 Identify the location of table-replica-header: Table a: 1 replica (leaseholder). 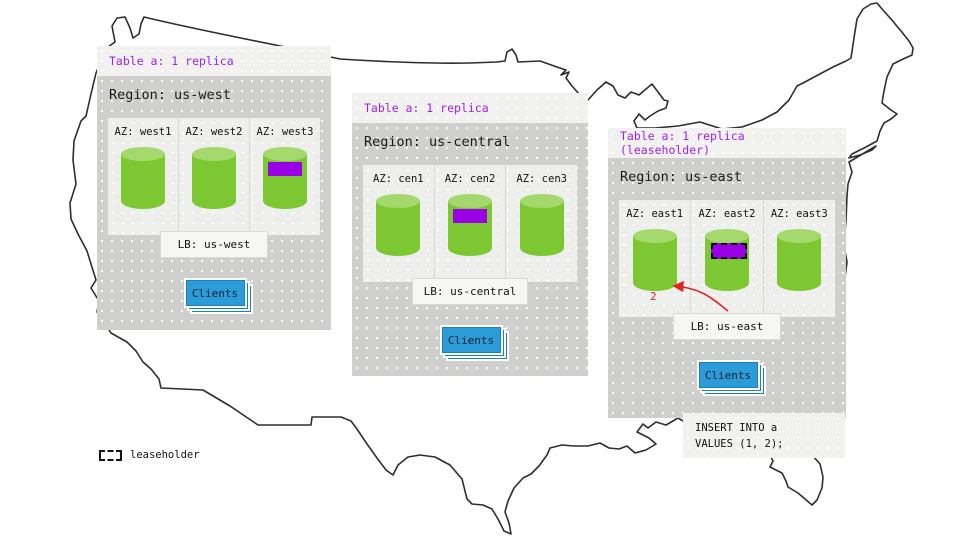
(727, 143).